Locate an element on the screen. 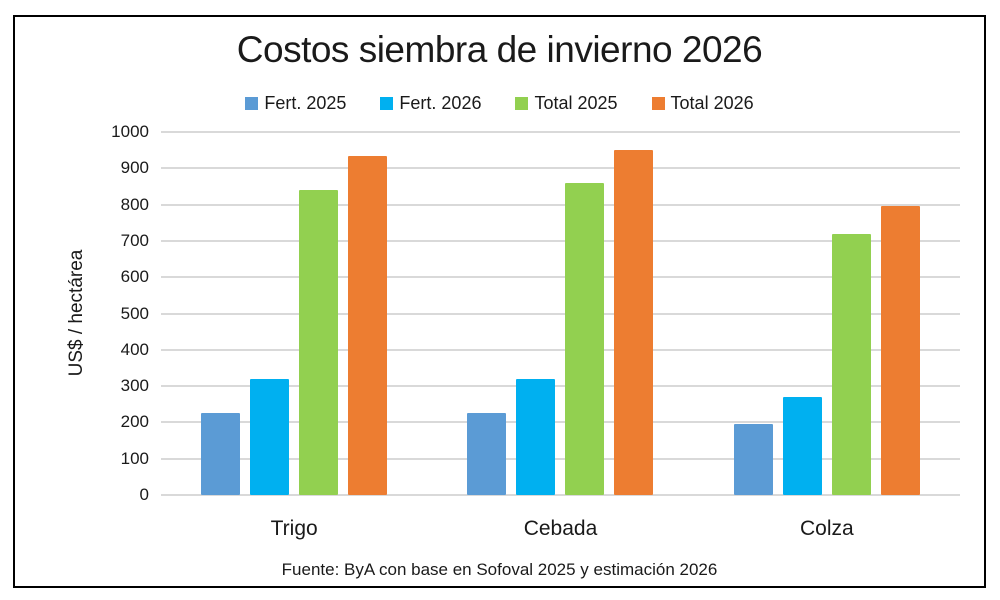  bar-total-2026-colza is located at coordinates (900, 350).